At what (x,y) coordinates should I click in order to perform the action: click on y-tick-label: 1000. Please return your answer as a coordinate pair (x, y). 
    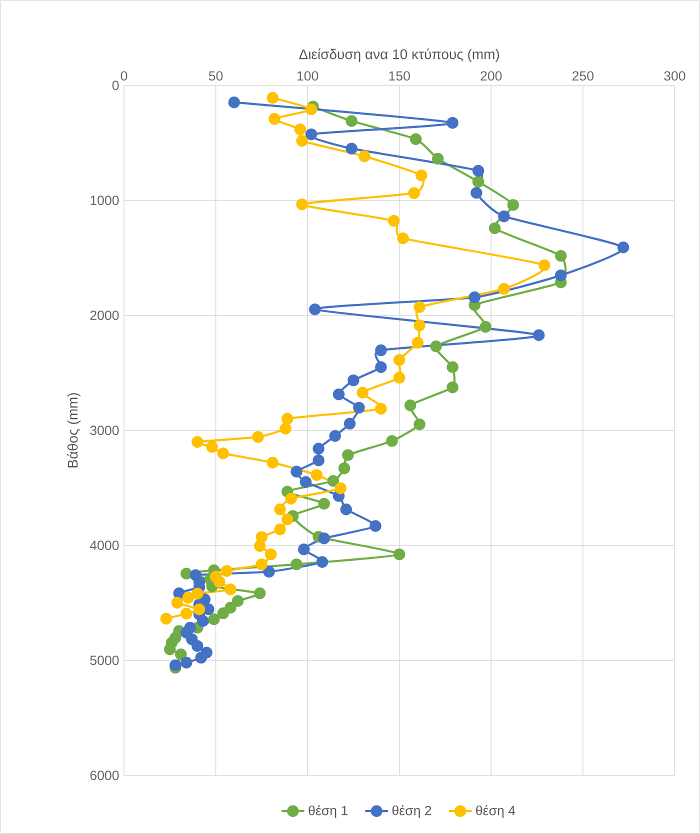
    Looking at the image, I should click on (104, 201).